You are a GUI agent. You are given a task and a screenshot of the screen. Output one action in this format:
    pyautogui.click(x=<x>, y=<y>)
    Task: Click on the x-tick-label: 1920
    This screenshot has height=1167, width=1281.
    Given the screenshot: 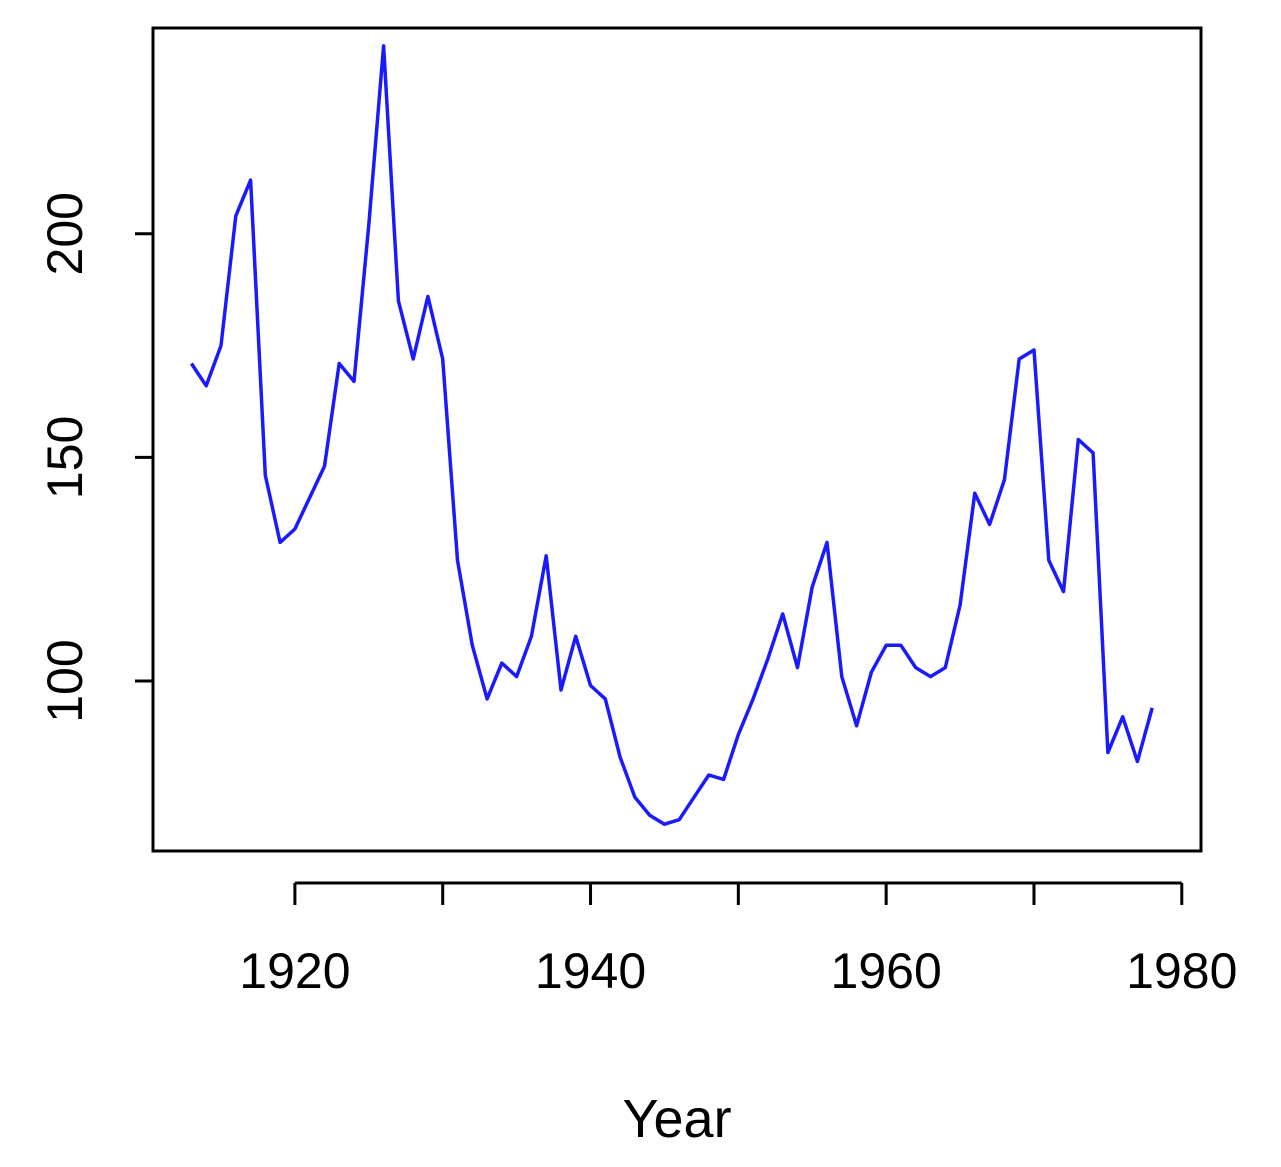 What is the action you would take?
    pyautogui.click(x=294, y=971)
    